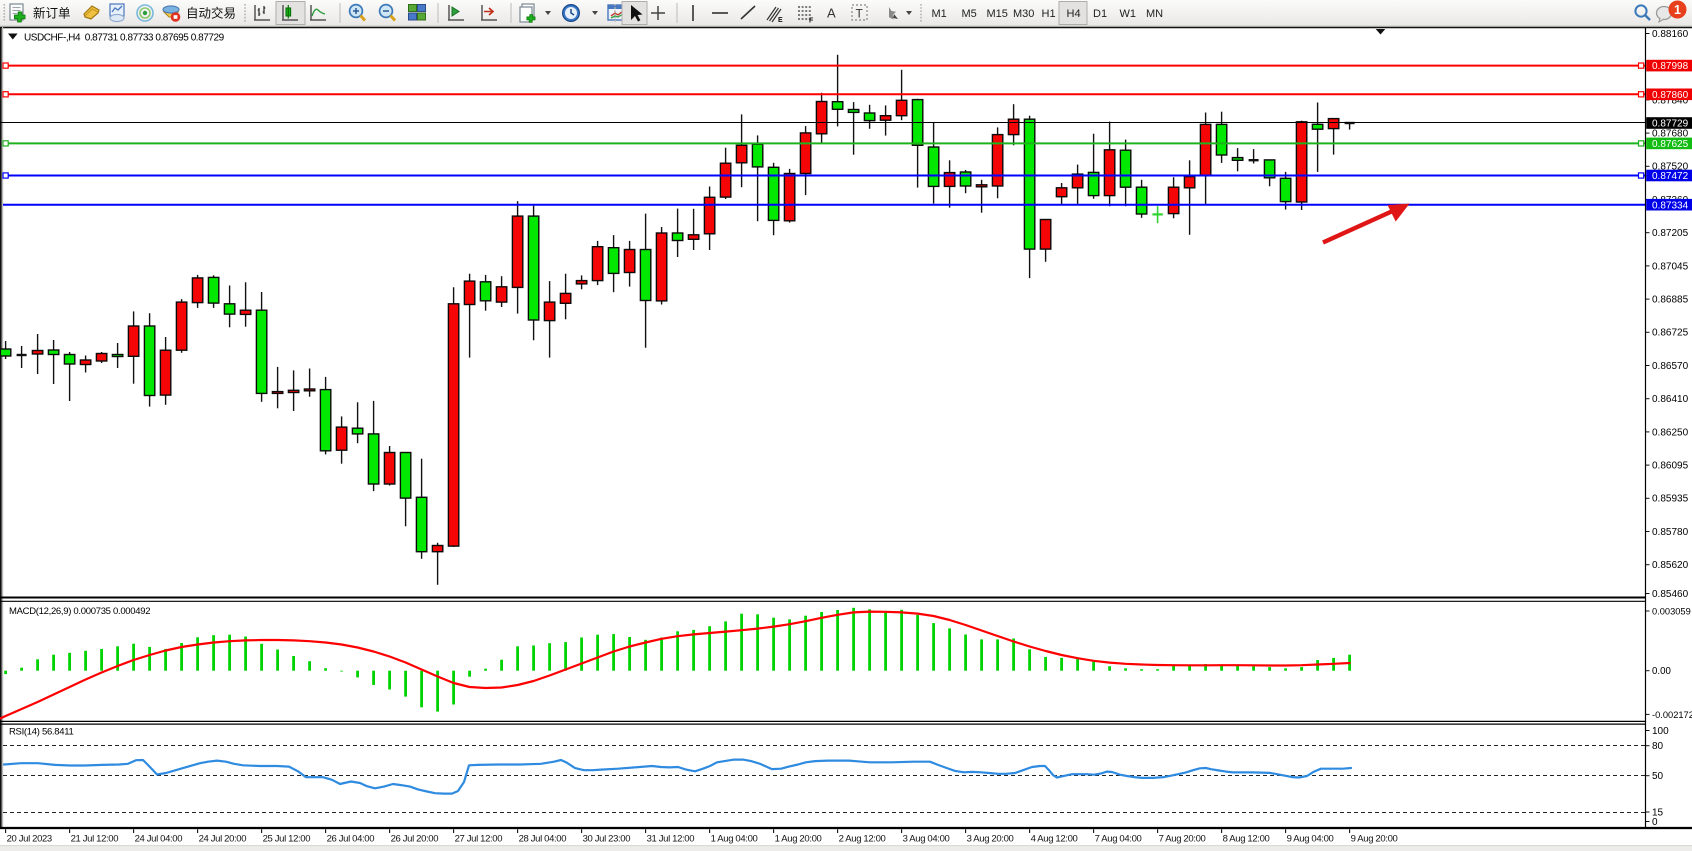 This screenshot has width=1692, height=851. What do you see at coordinates (1670, 594) in the screenshot?
I see `svg-text: 0.85460` at bounding box center [1670, 594].